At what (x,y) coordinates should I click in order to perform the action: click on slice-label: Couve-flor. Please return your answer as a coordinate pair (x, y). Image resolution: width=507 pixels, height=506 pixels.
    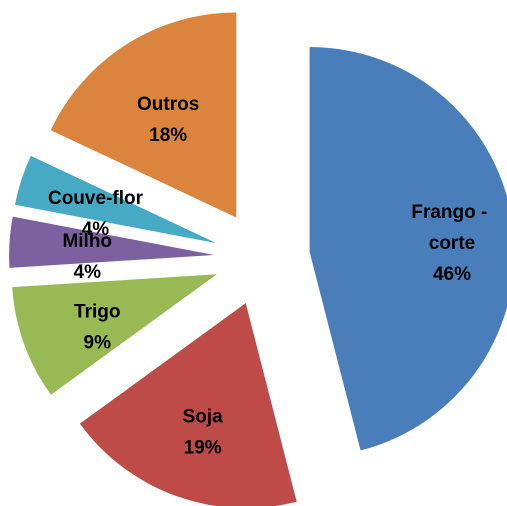
    Looking at the image, I should click on (96, 198).